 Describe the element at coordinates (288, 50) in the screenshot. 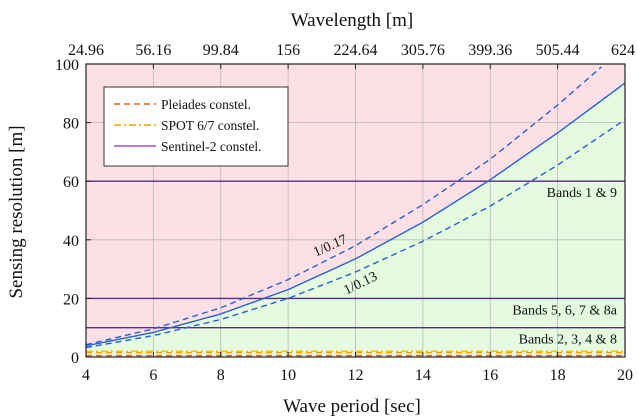

I see `top-tick-label: 156` at that location.